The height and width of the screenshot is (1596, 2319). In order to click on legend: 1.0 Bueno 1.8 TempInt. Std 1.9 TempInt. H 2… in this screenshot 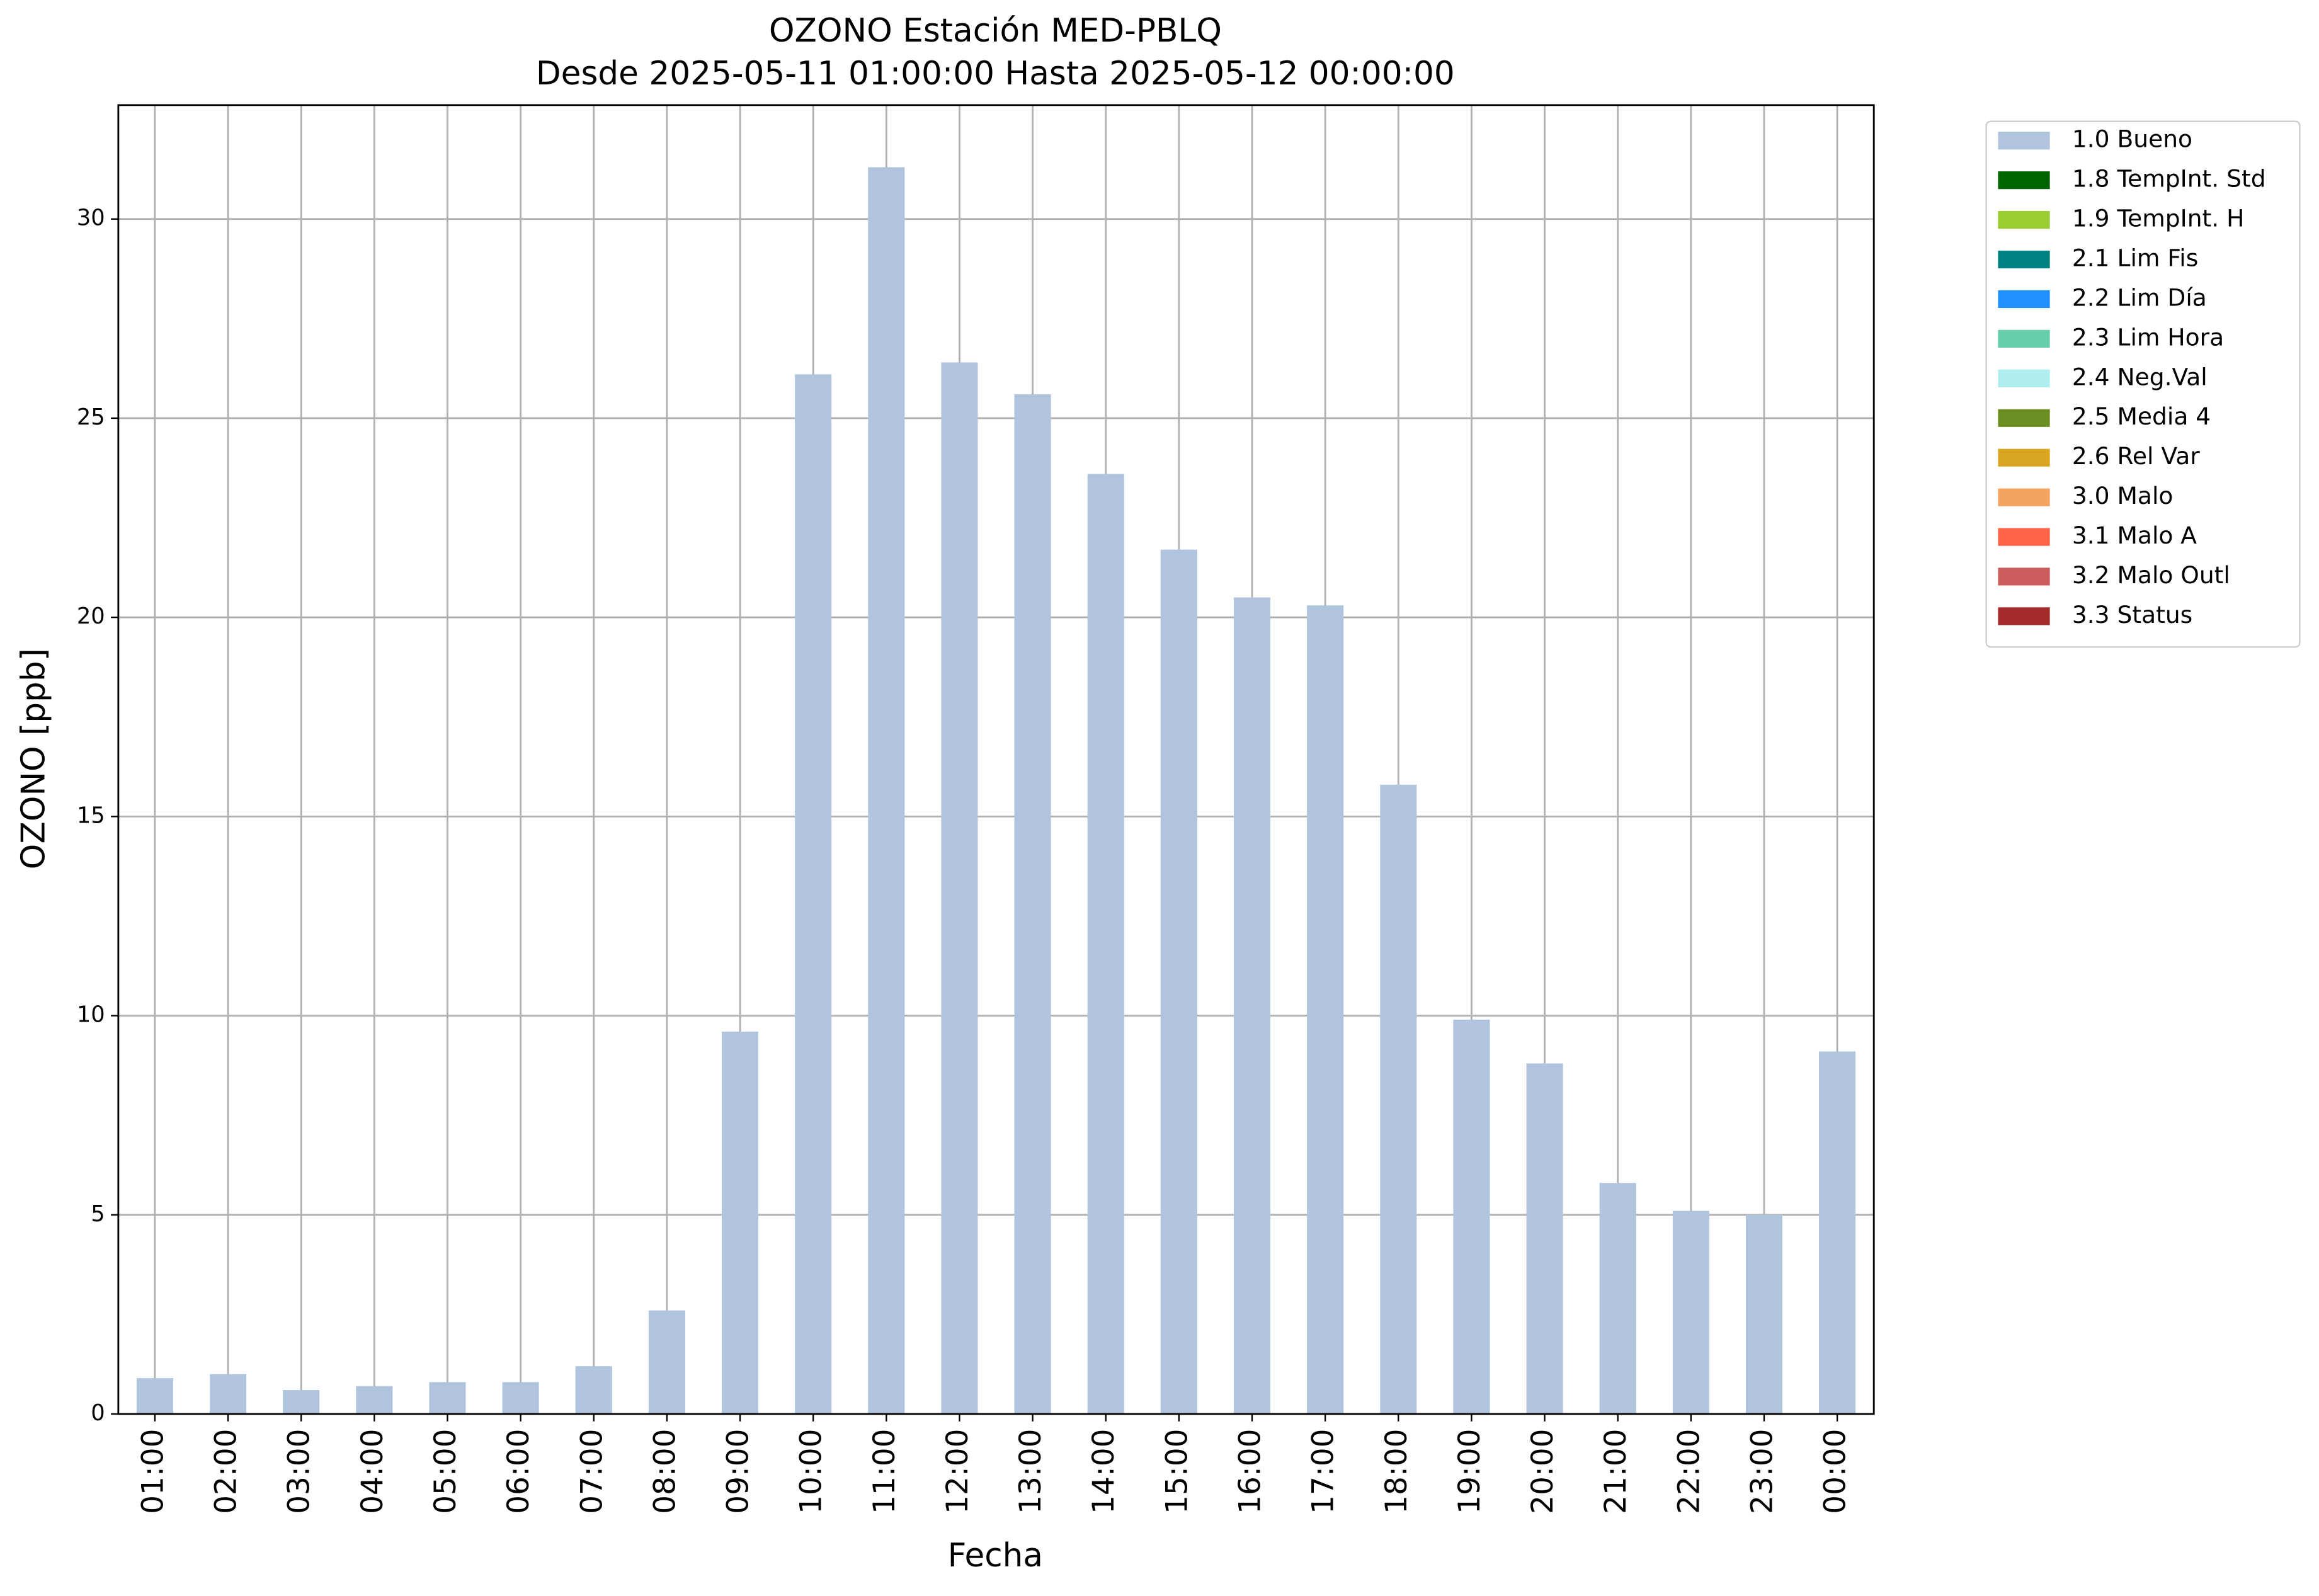, I will do `click(2143, 384)`.